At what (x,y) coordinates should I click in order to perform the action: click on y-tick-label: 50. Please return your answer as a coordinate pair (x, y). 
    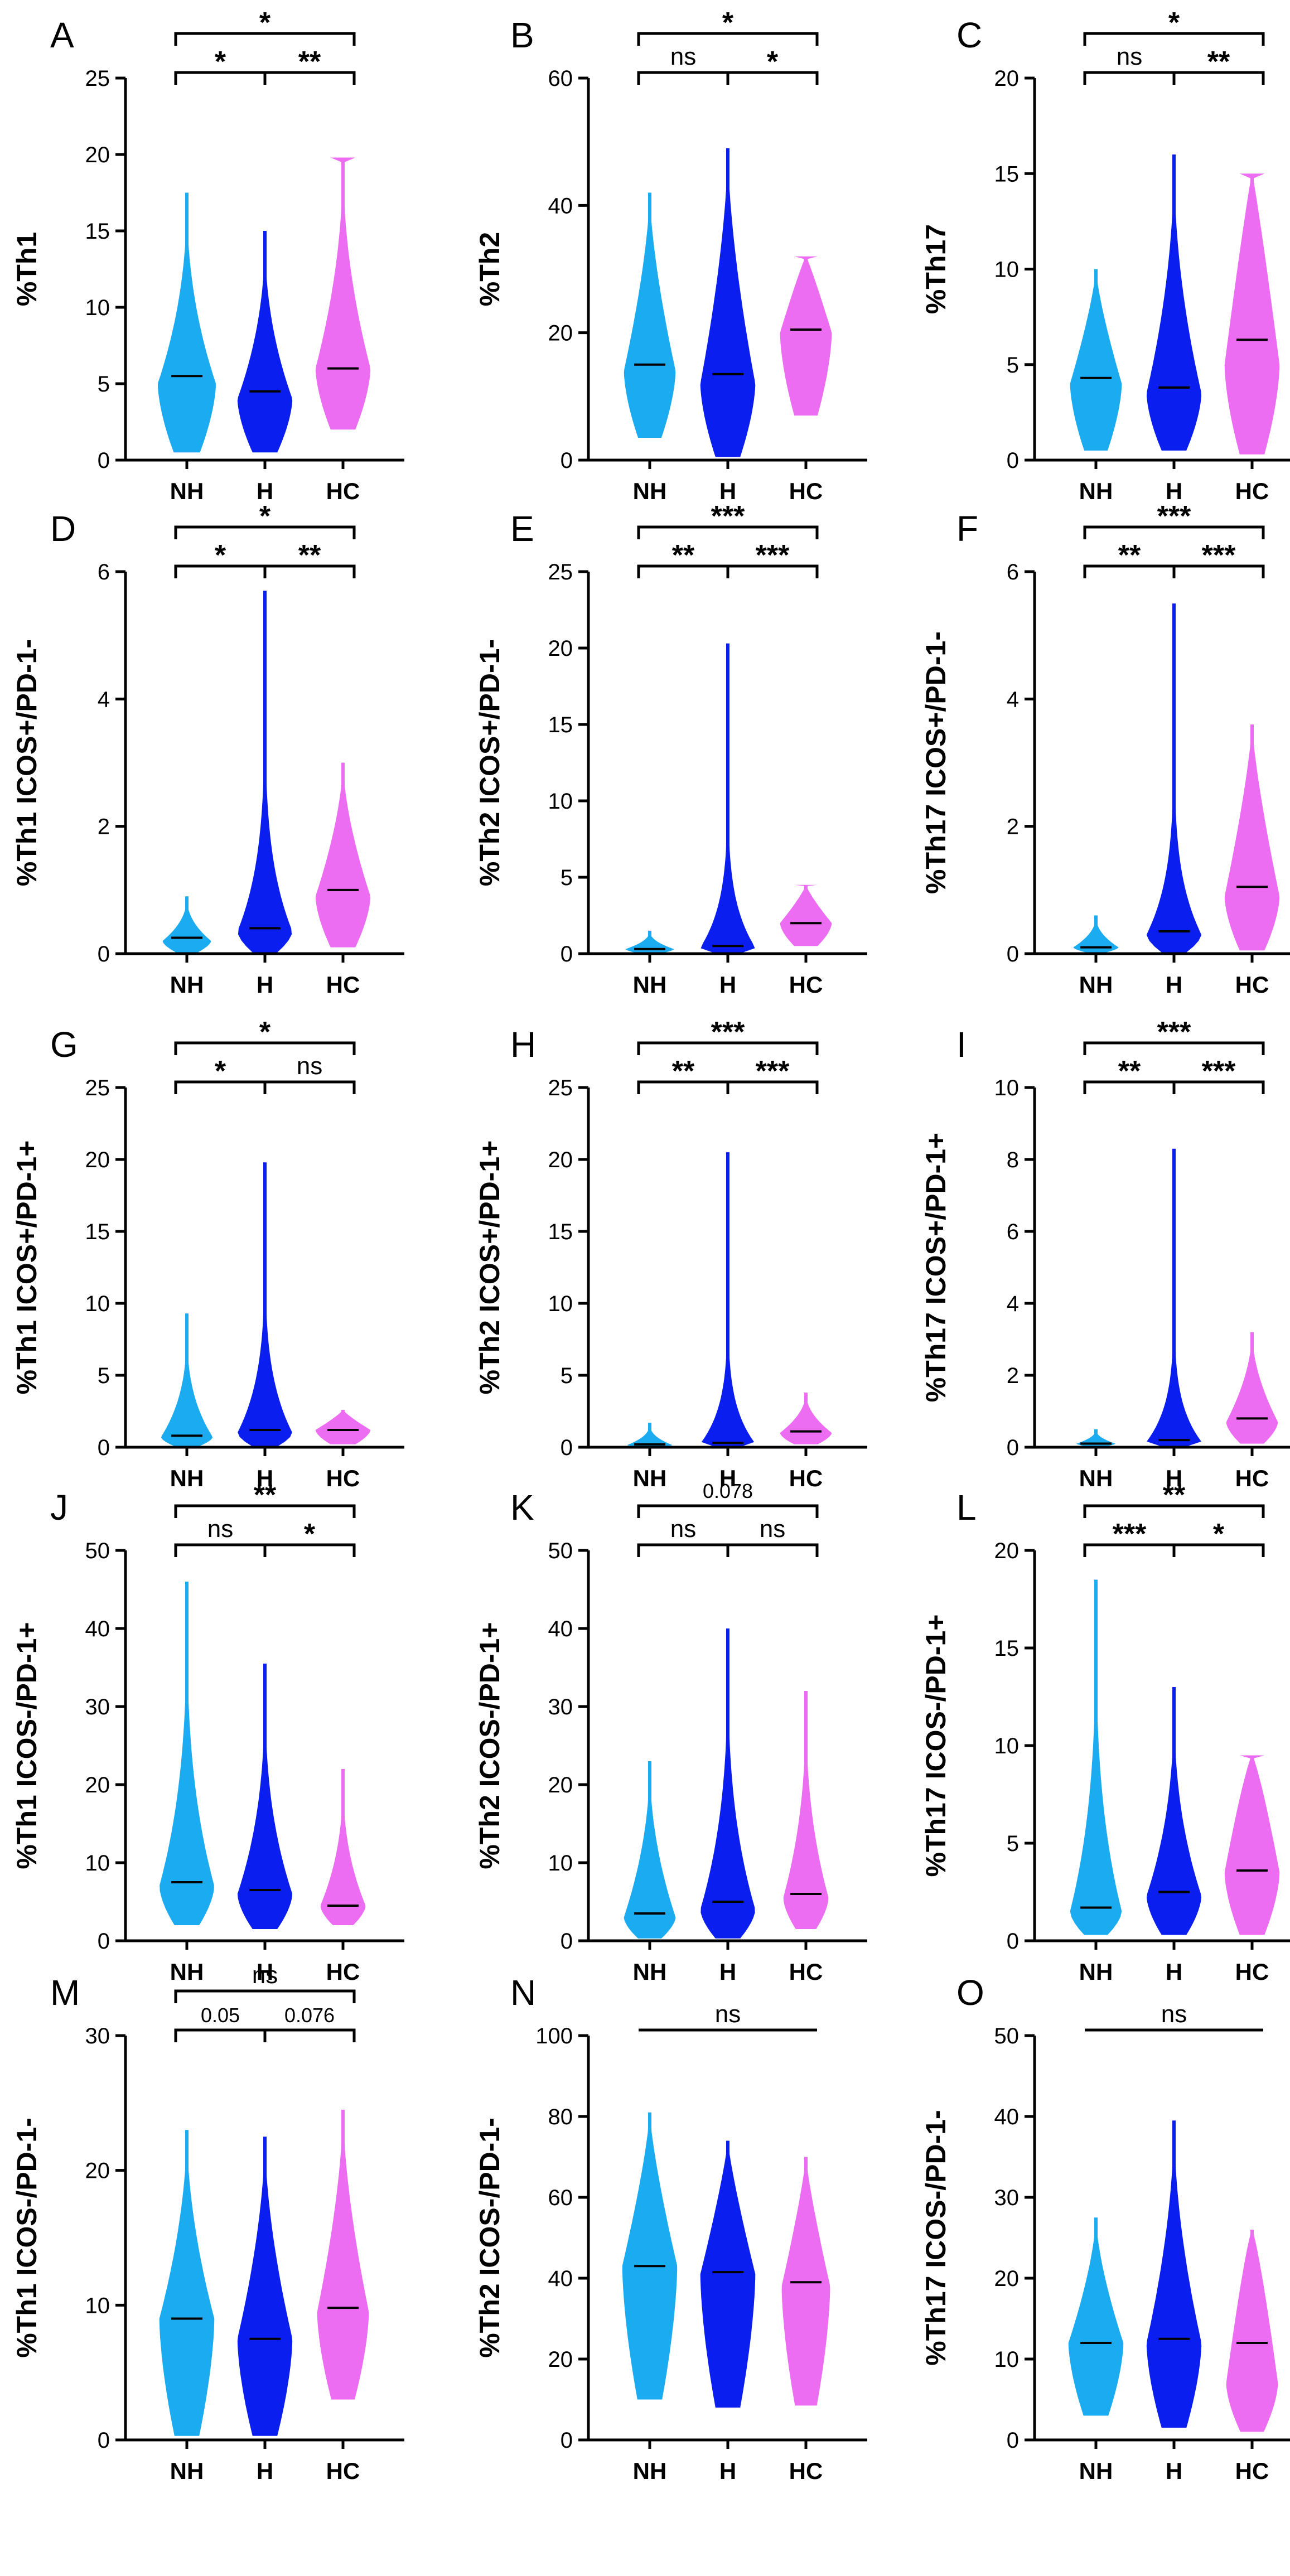
    Looking at the image, I should click on (97, 1551).